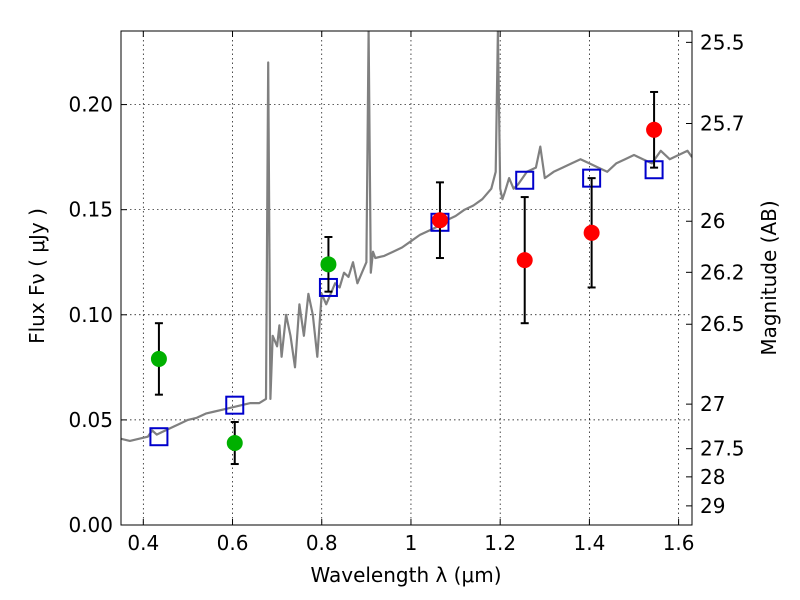 The width and height of the screenshot is (800, 600). What do you see at coordinates (712, 506) in the screenshot?
I see `right-tick-label: 29` at bounding box center [712, 506].